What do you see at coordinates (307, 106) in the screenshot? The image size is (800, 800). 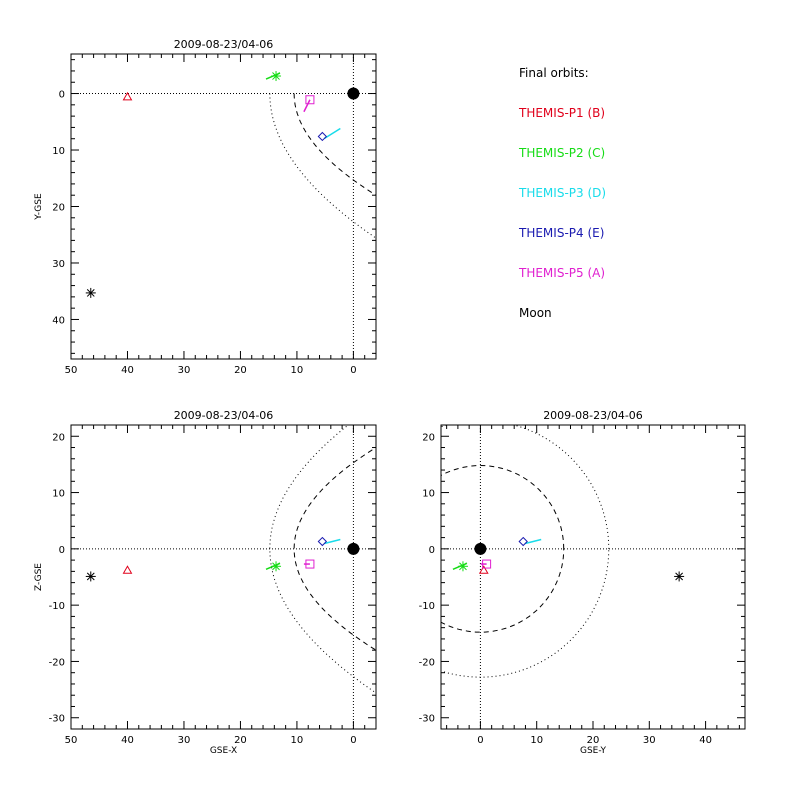 I see `themis-p5-a-trace` at bounding box center [307, 106].